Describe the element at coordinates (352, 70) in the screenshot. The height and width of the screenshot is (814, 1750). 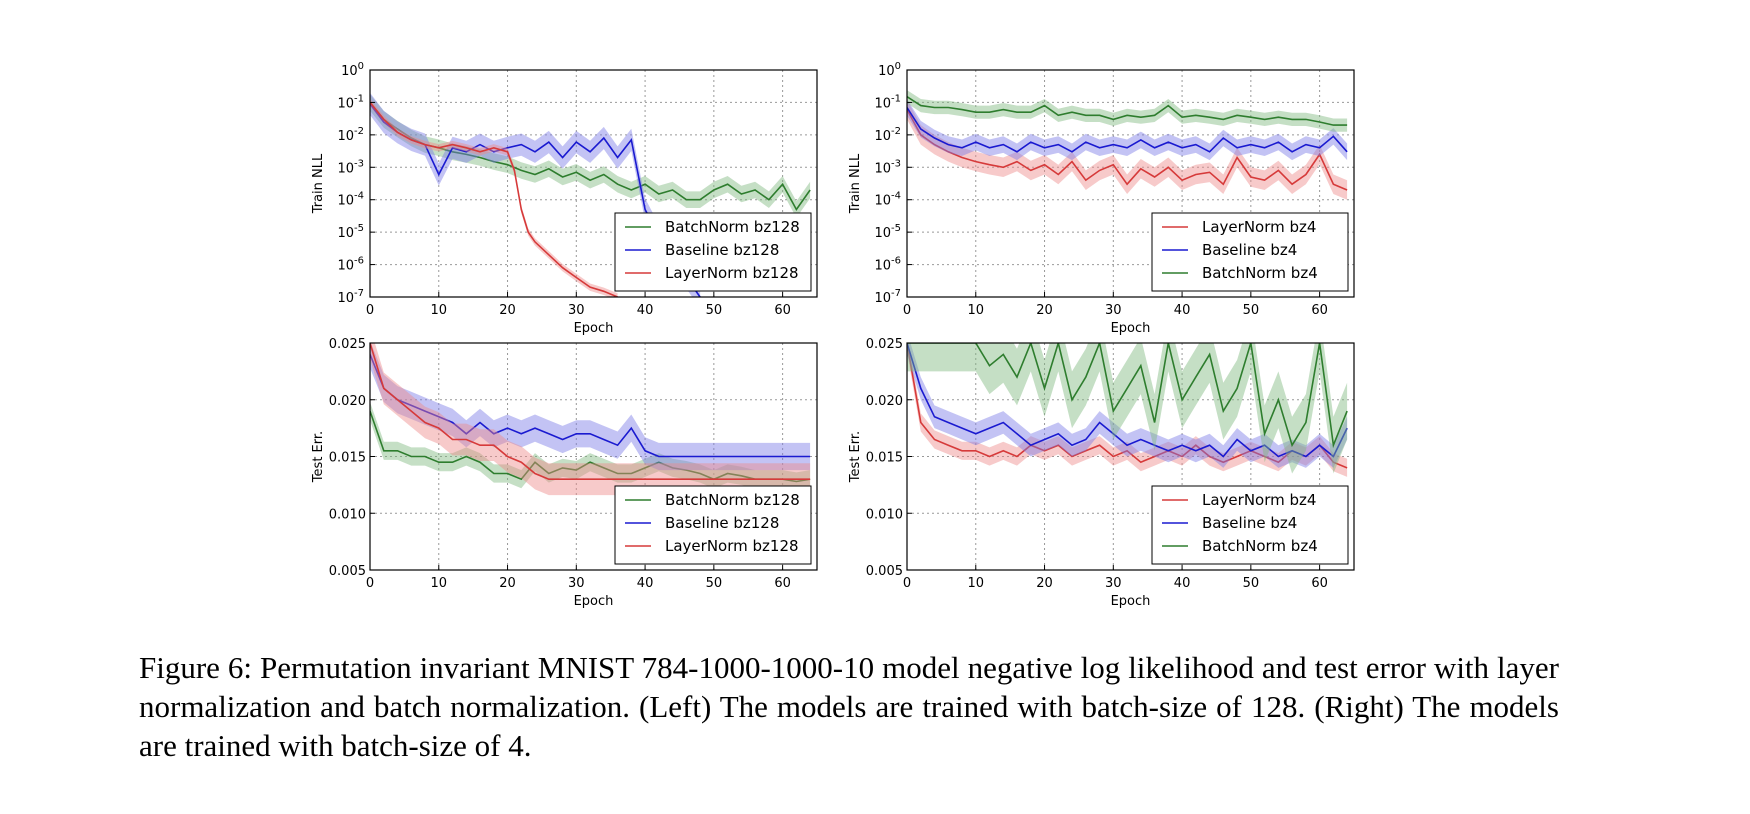
I see `y-tick-label: 10⁰` at that location.